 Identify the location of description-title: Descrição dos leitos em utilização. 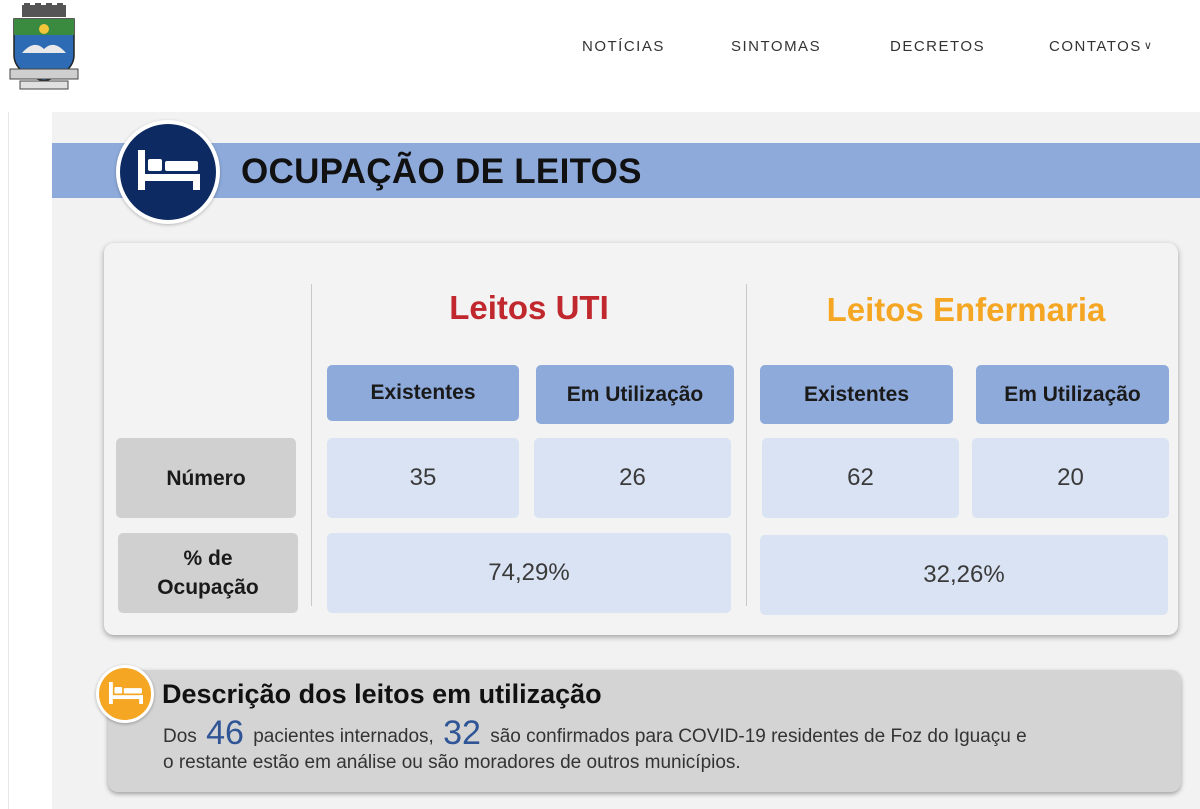
(382, 694).